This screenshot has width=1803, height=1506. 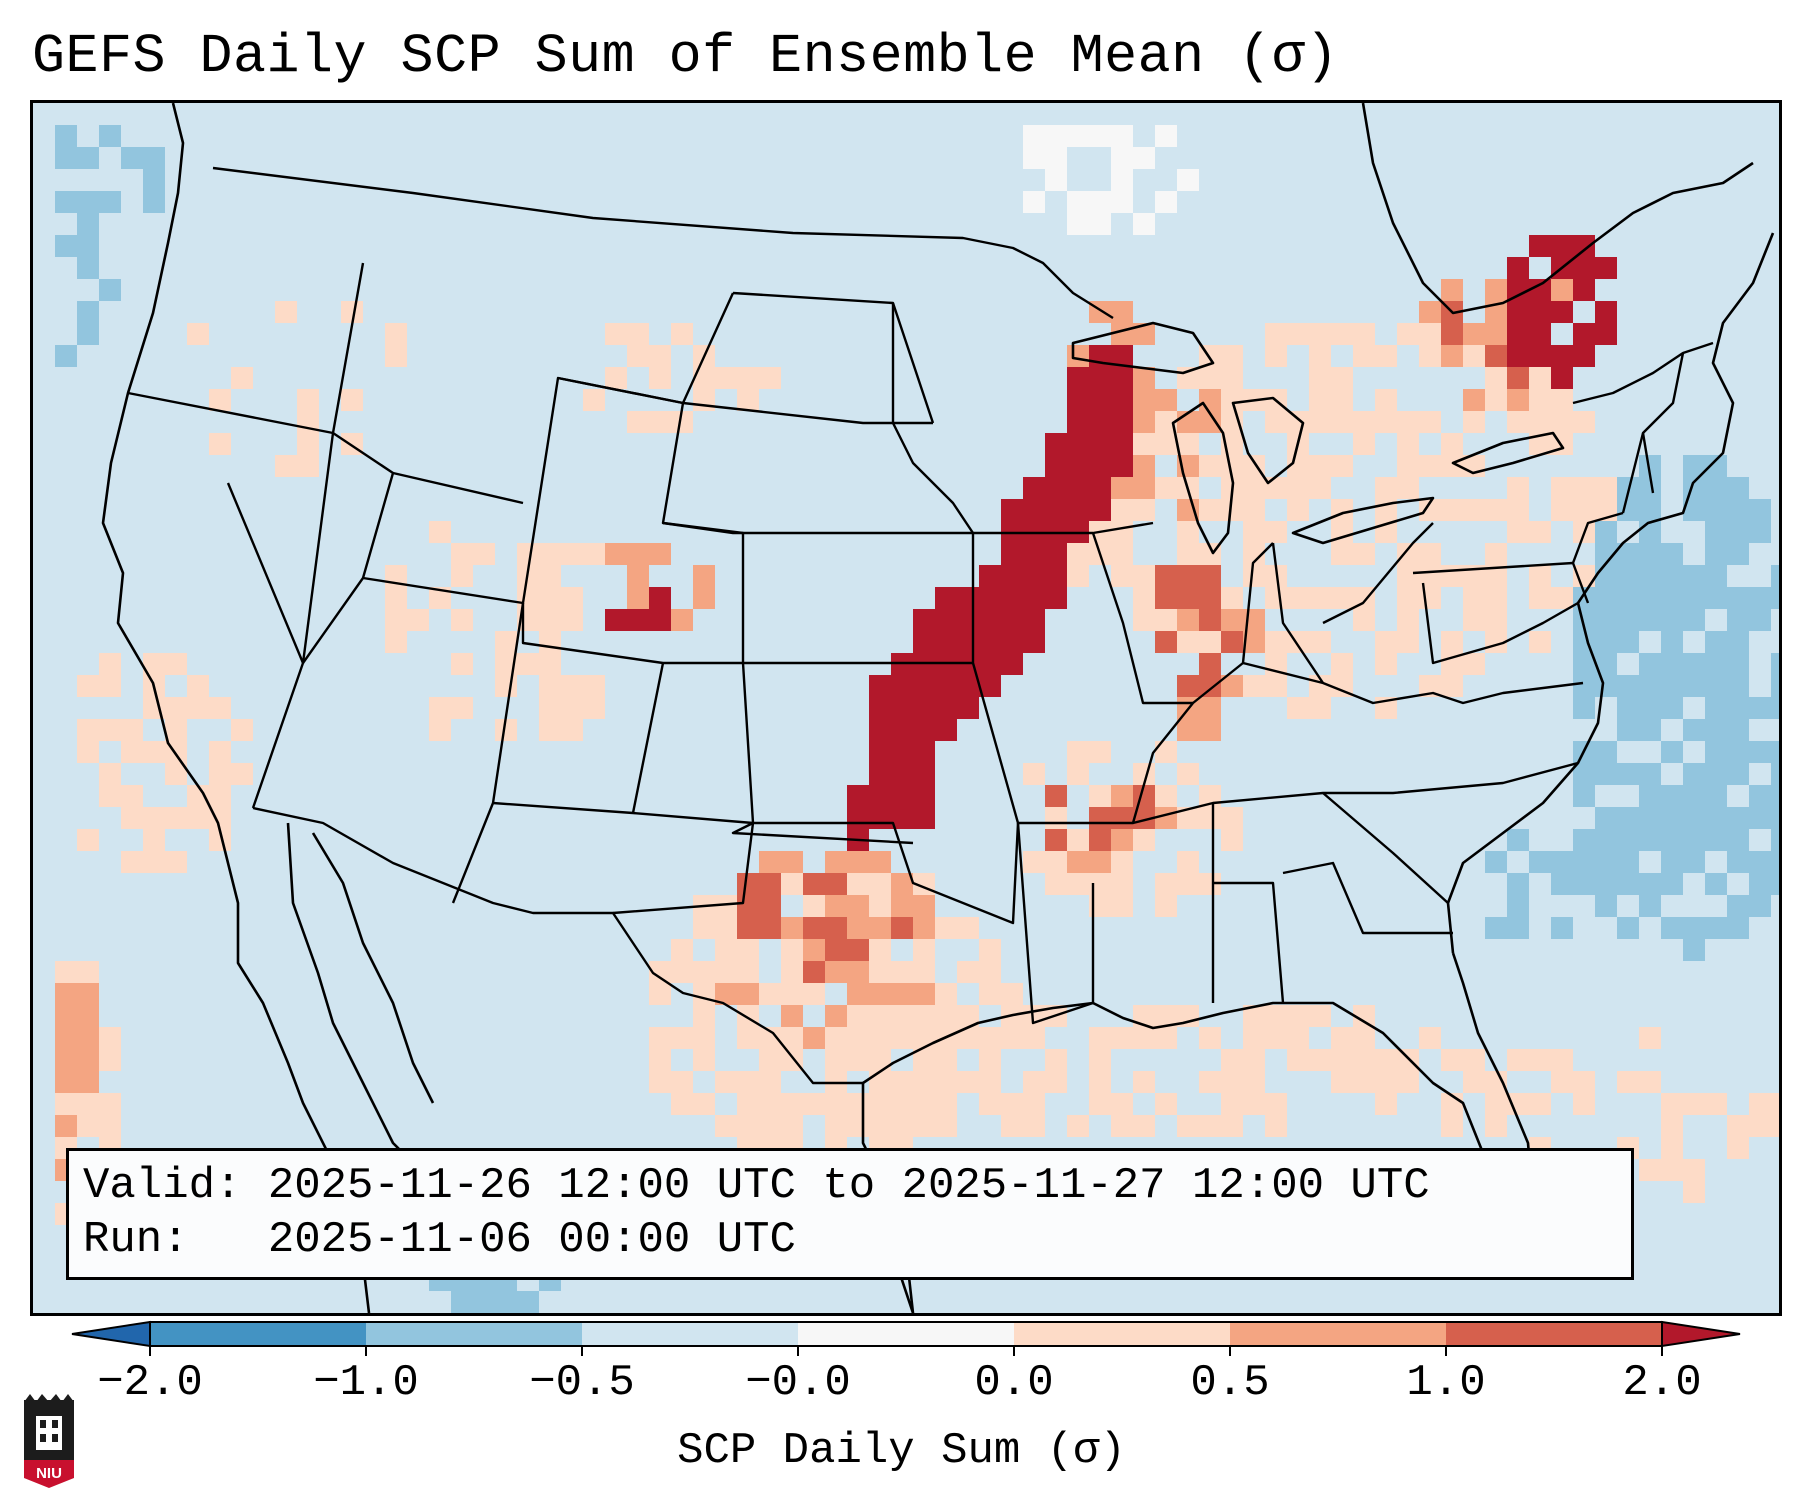 What do you see at coordinates (906, 1334) in the screenshot?
I see `colorbar-segment` at bounding box center [906, 1334].